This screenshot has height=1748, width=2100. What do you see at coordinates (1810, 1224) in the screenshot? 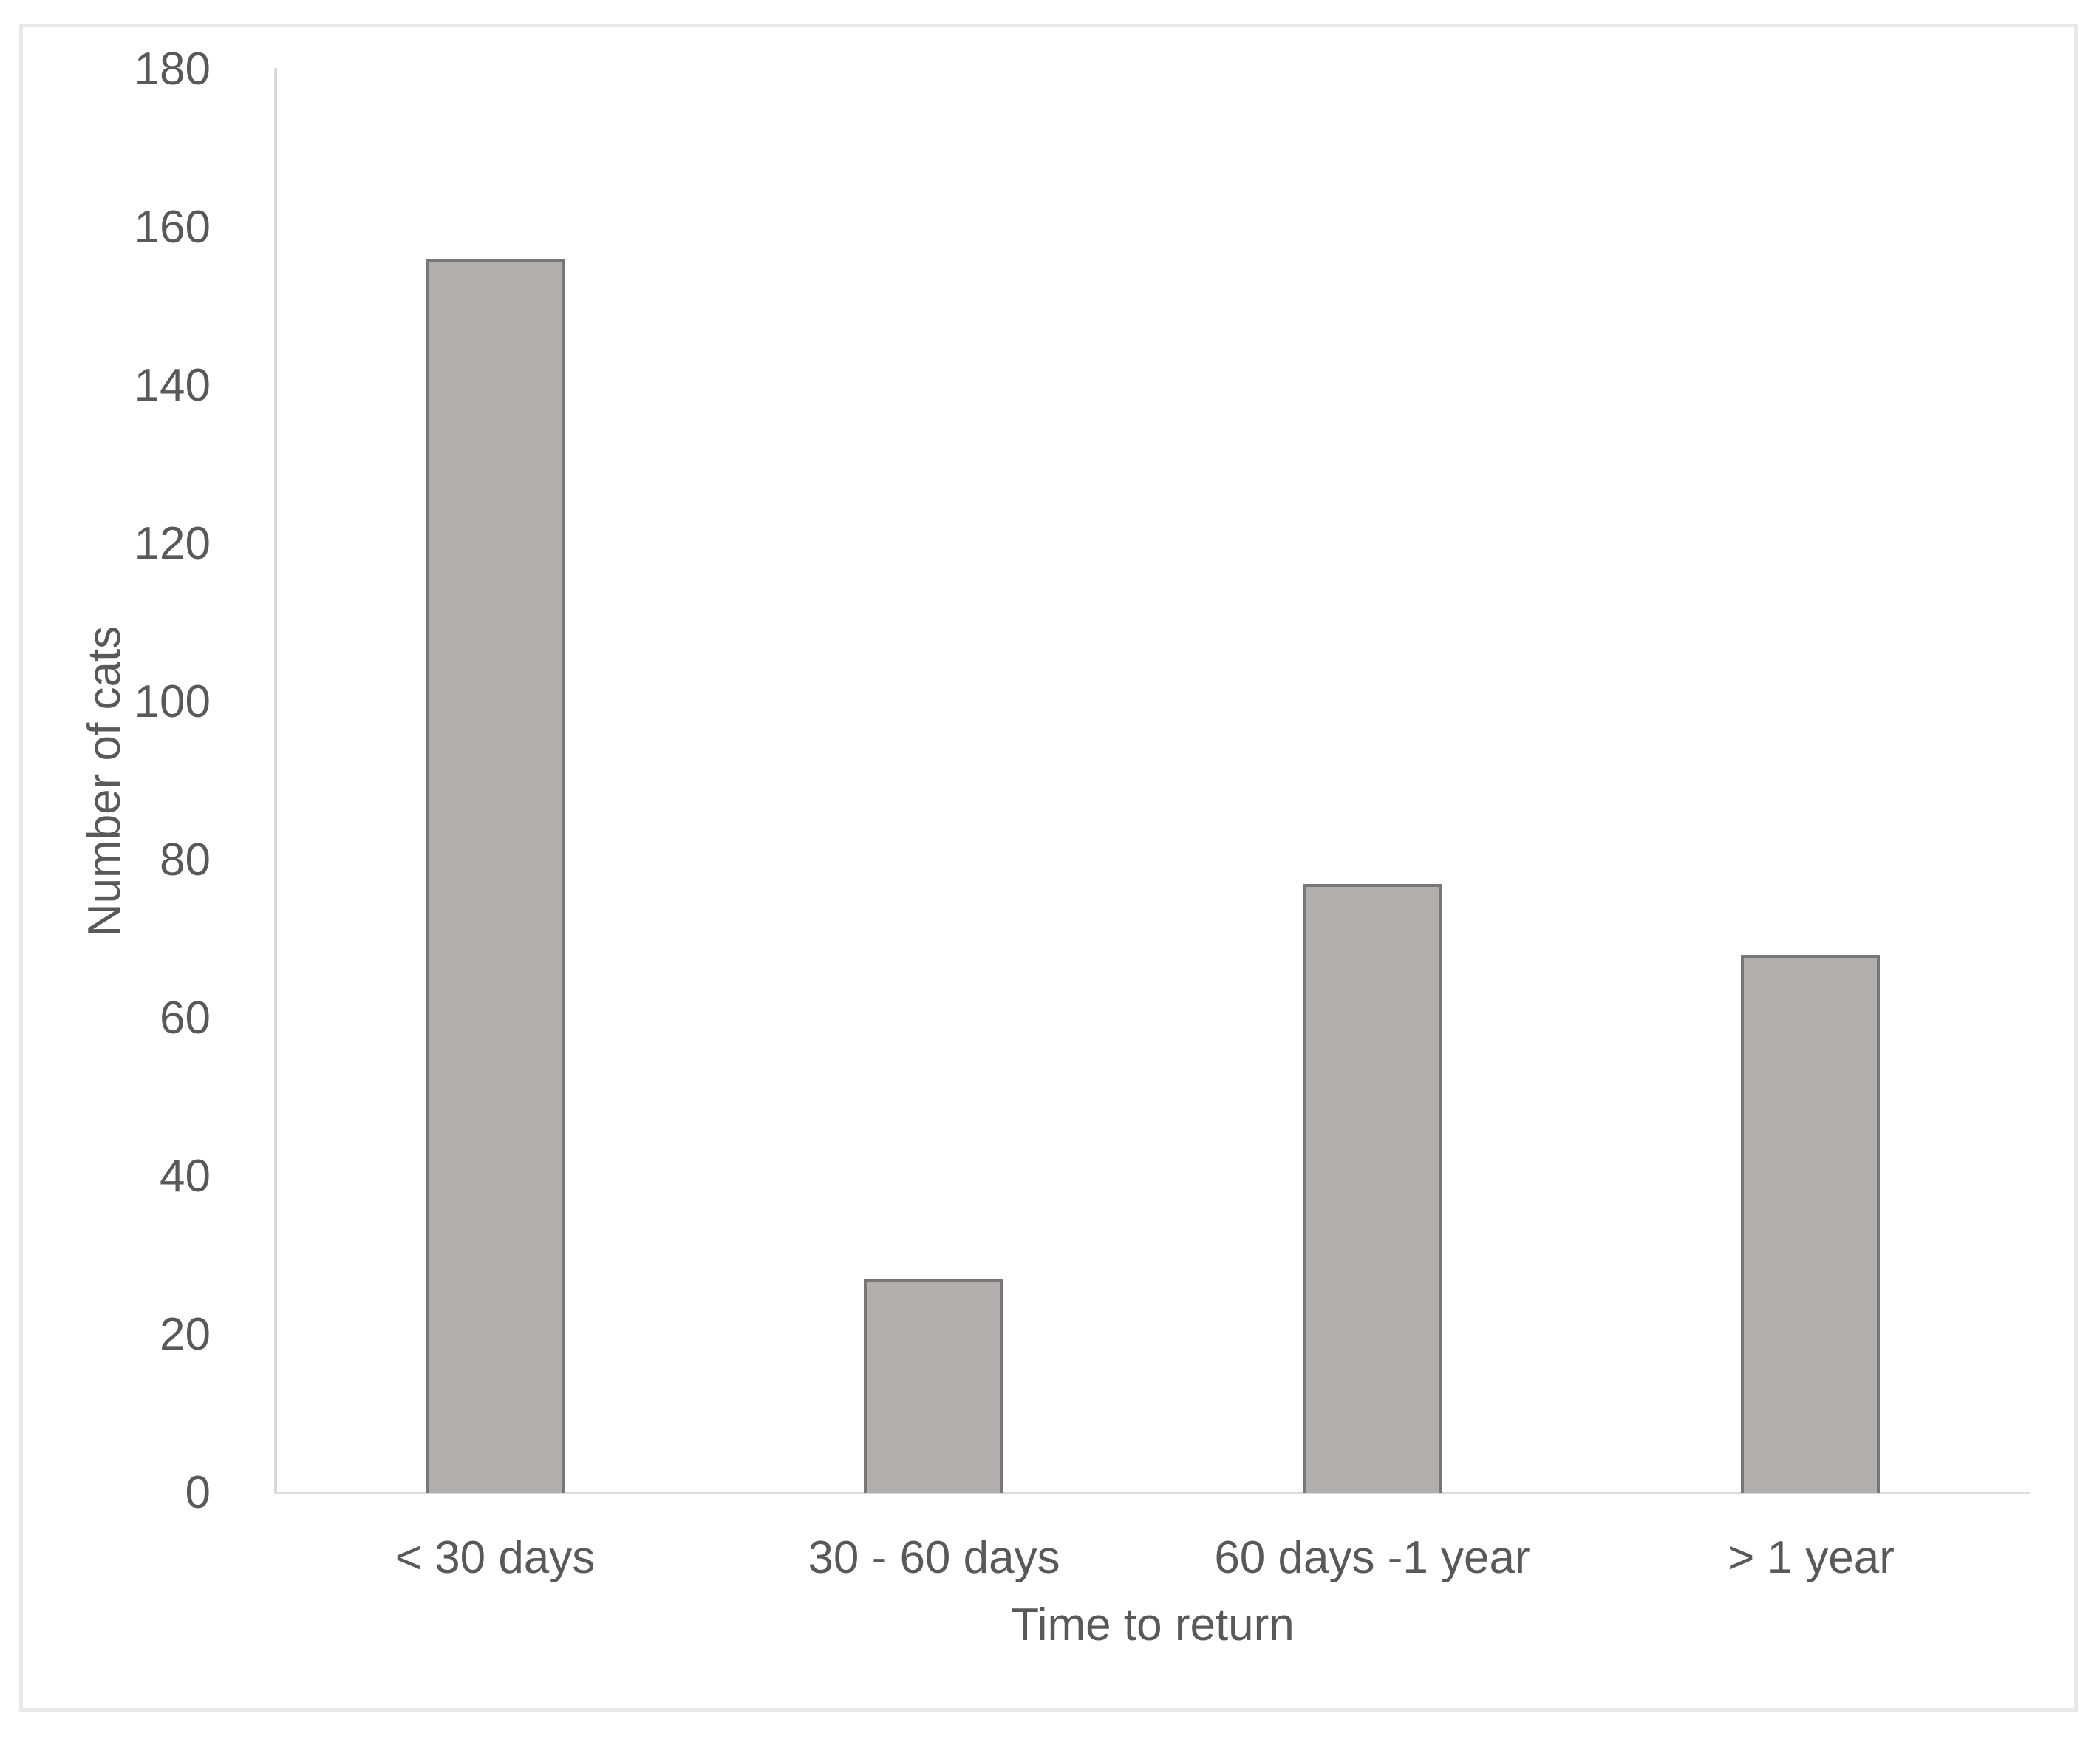
I see `bar-1-year` at bounding box center [1810, 1224].